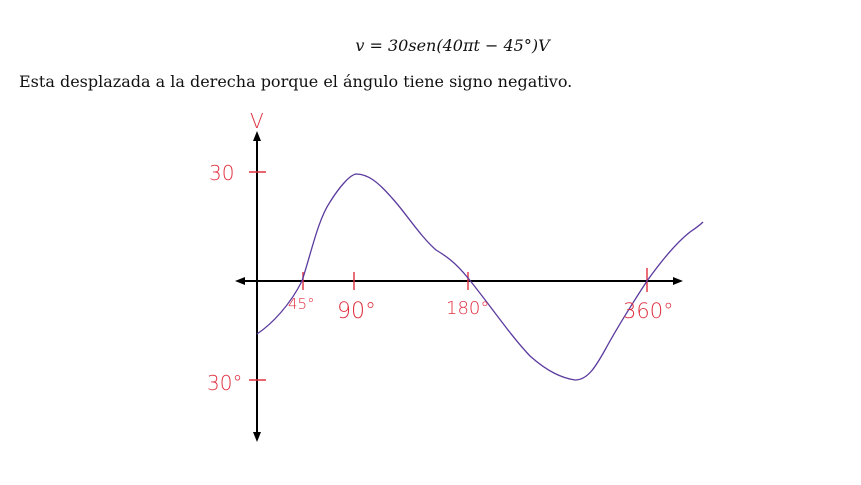 The image size is (861, 485). I want to click on equation: v = 30sen(40πt − 45°)V, so click(452, 45).